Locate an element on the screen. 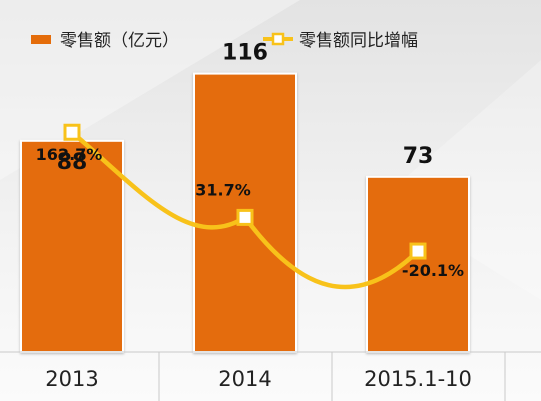 The height and width of the screenshot is (401, 541). legend-label-line: 零售额同比增幅 is located at coordinates (358, 41).